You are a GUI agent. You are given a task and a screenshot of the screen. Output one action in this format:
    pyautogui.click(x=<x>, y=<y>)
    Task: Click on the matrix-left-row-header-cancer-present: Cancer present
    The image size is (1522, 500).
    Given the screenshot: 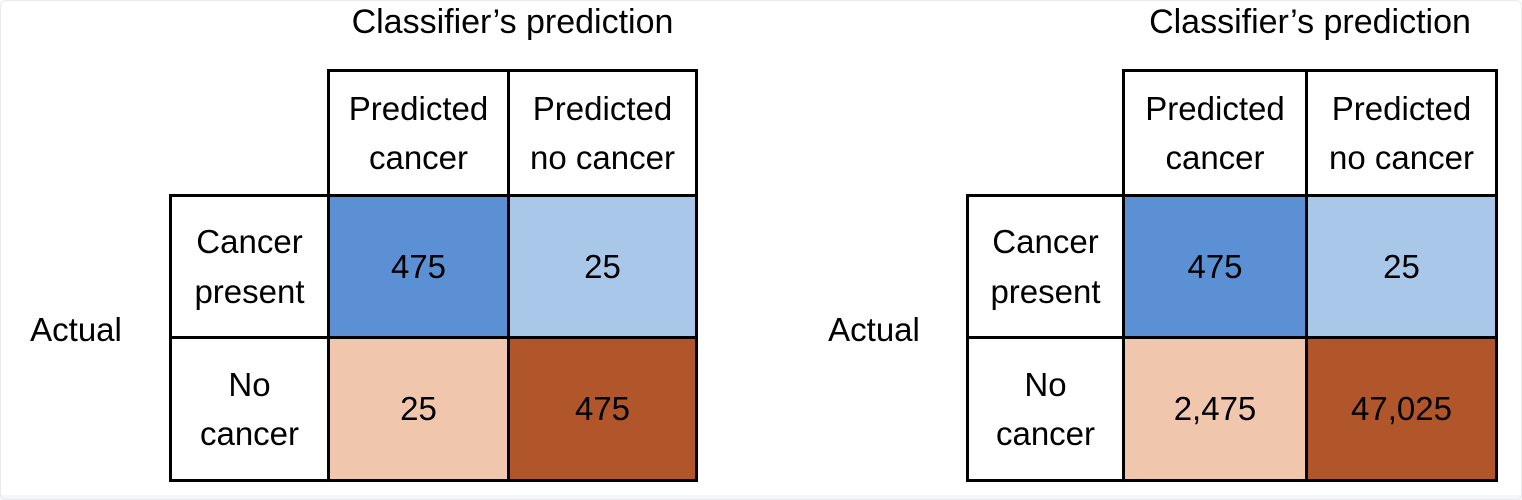 What is the action you would take?
    pyautogui.click(x=248, y=265)
    